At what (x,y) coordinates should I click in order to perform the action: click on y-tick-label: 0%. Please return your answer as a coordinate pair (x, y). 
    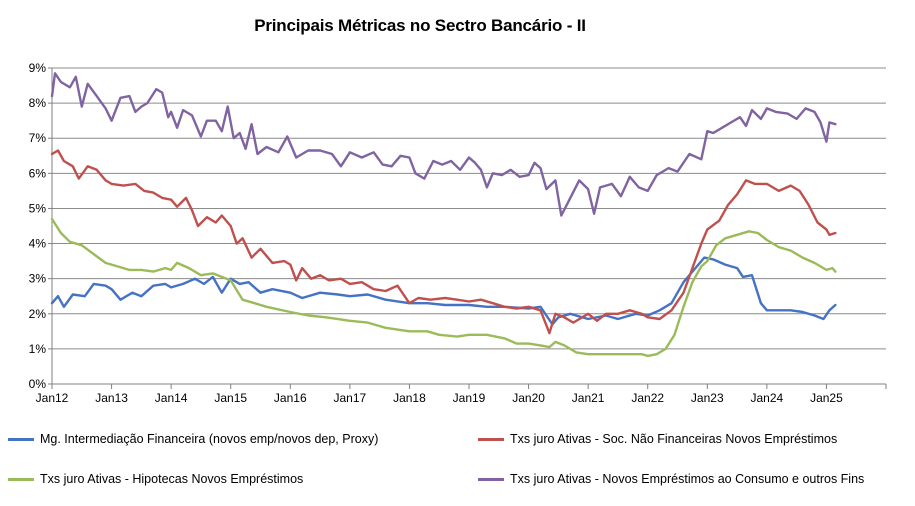
    Looking at the image, I should click on (38, 384).